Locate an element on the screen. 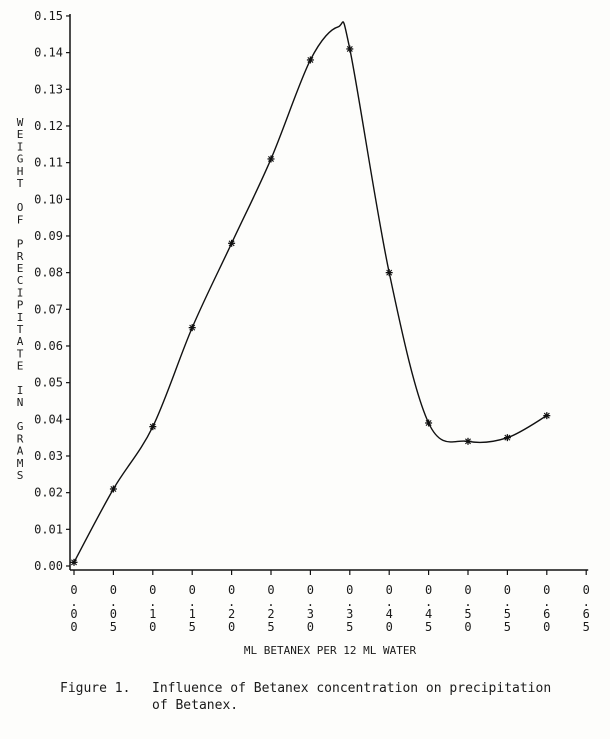  svg-text: 4 is located at coordinates (389, 614).